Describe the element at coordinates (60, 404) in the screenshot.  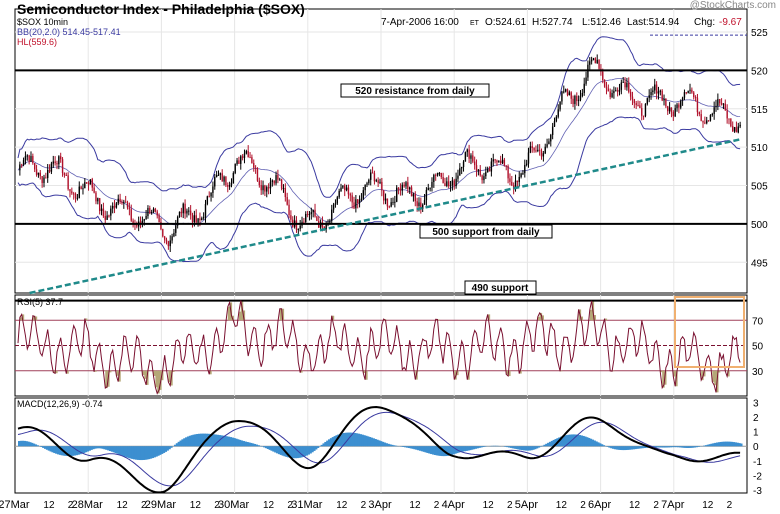
I see `macd-label: MACD(12,26,9) -0.74` at that location.